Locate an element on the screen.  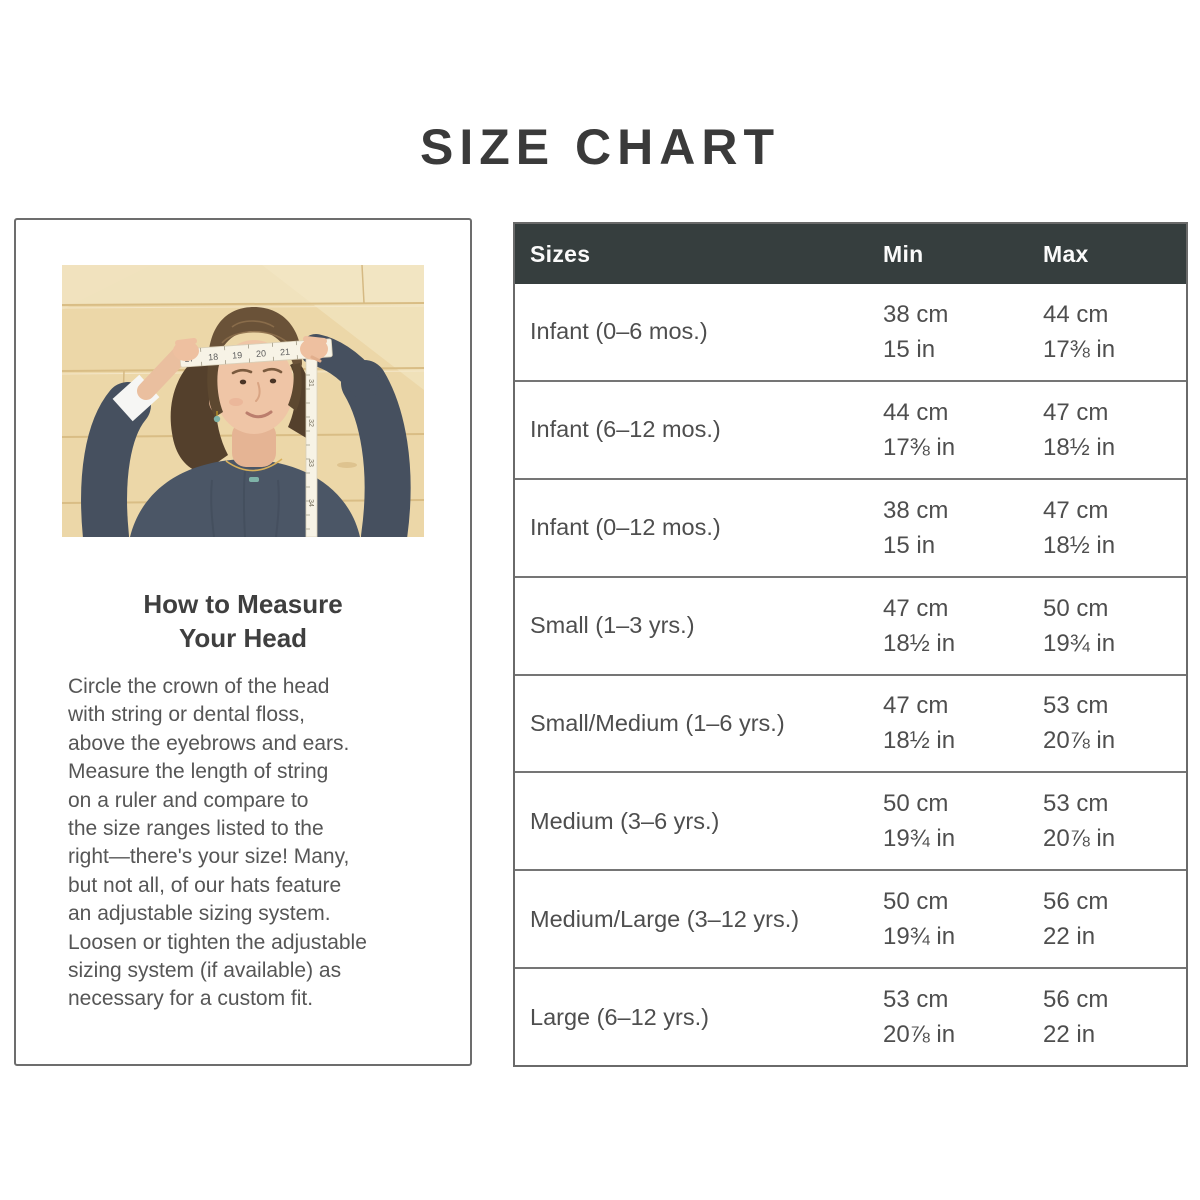
min-in: 17⅜ in is located at coordinates (919, 447).